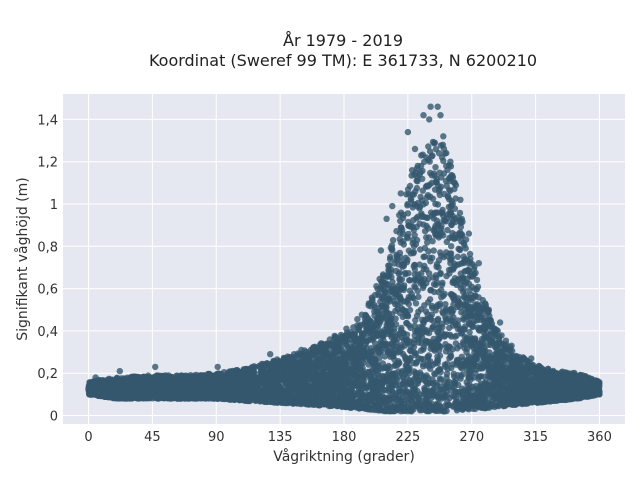  I want to click on chart-title-line-1: År 1979 - 2019, so click(343, 40).